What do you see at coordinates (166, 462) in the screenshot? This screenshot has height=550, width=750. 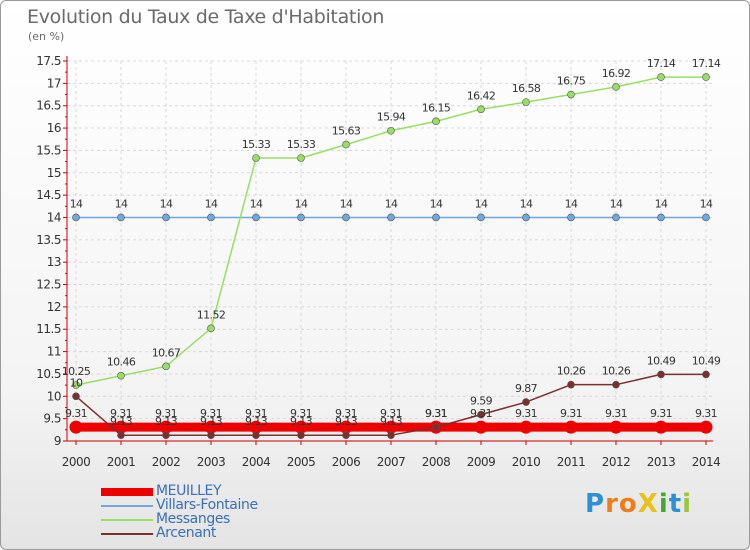 I see `x-tick-label: 2002` at bounding box center [166, 462].